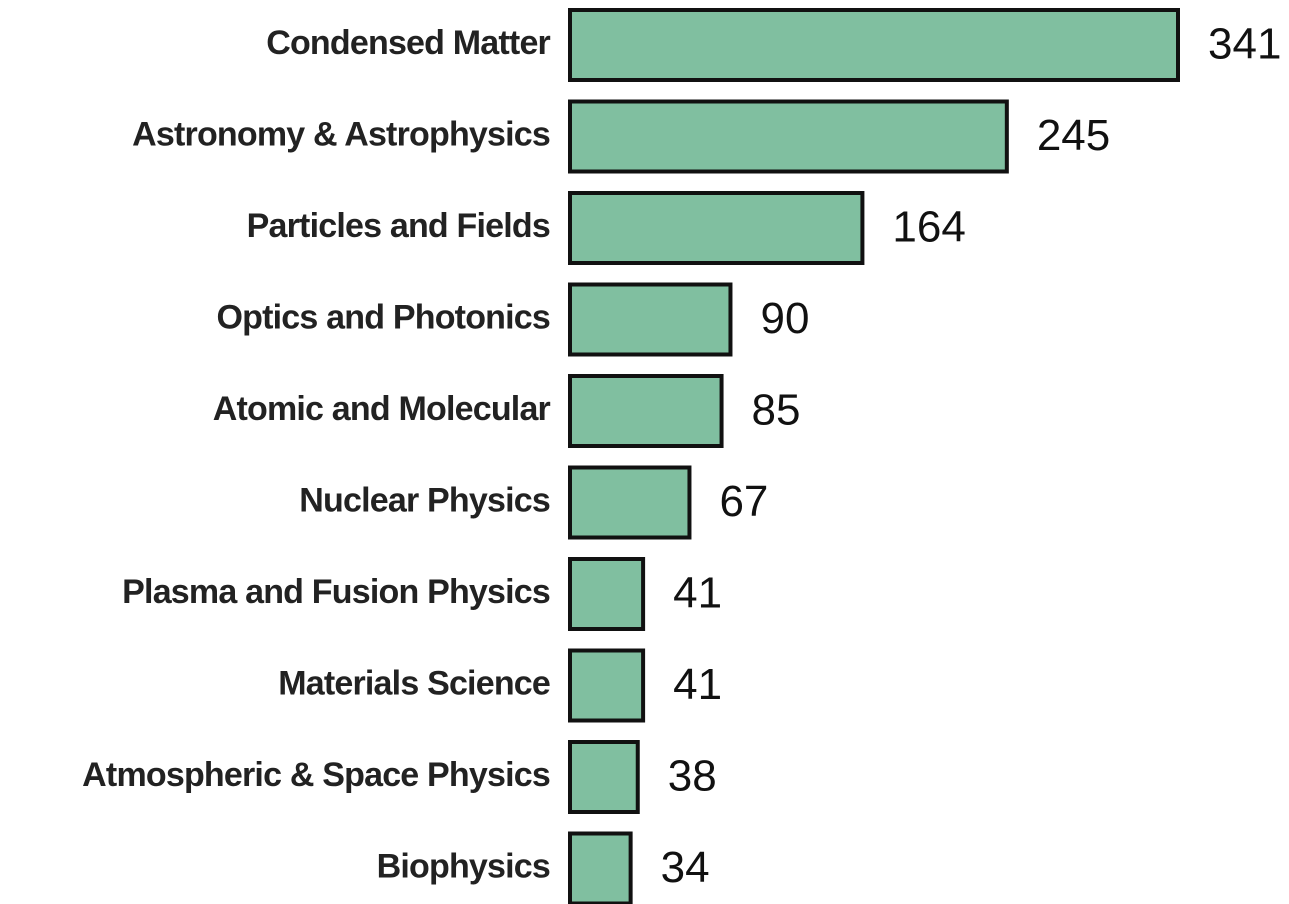 This screenshot has width=1289, height=904. What do you see at coordinates (1244, 44) in the screenshot?
I see `value-label: 341` at bounding box center [1244, 44].